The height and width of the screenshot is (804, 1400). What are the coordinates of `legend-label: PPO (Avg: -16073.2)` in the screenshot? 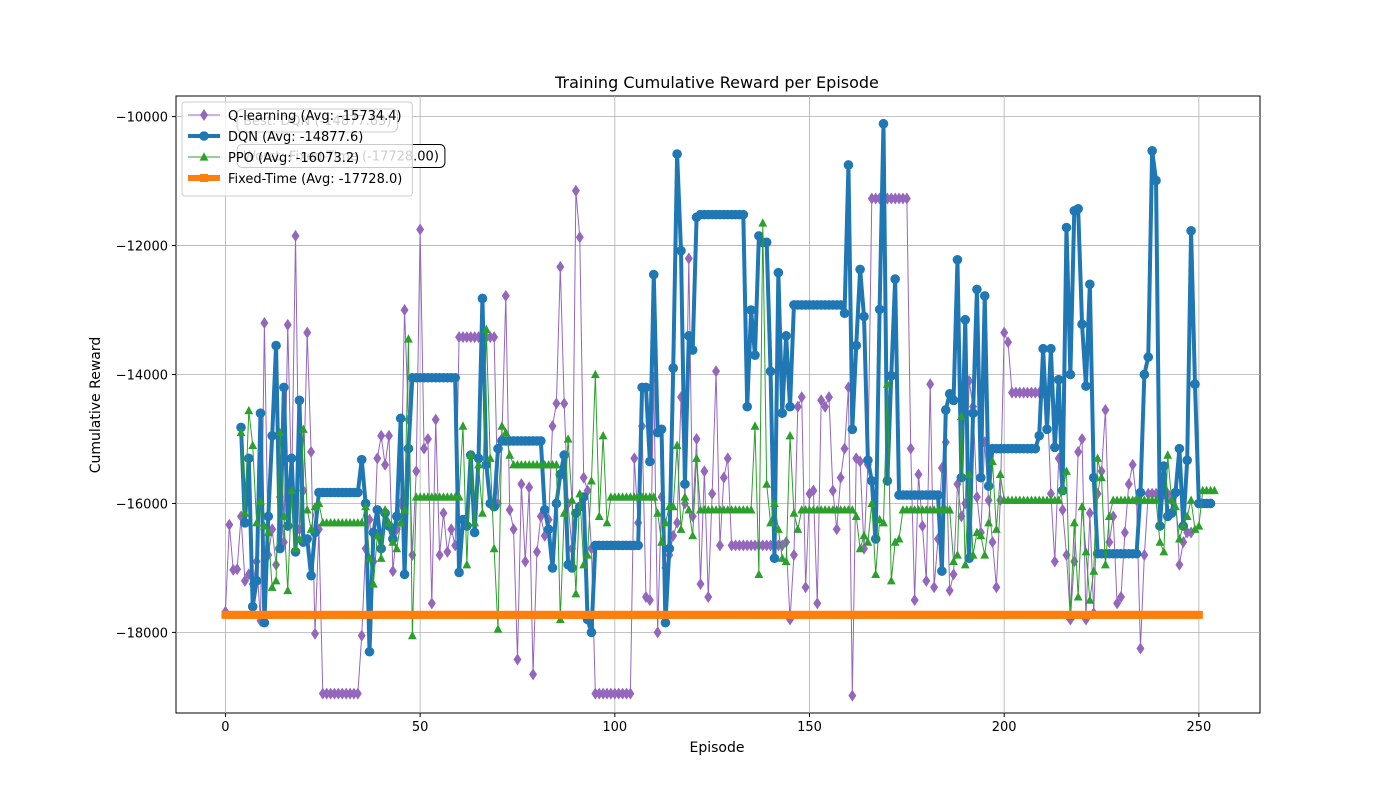 It's located at (293, 158).